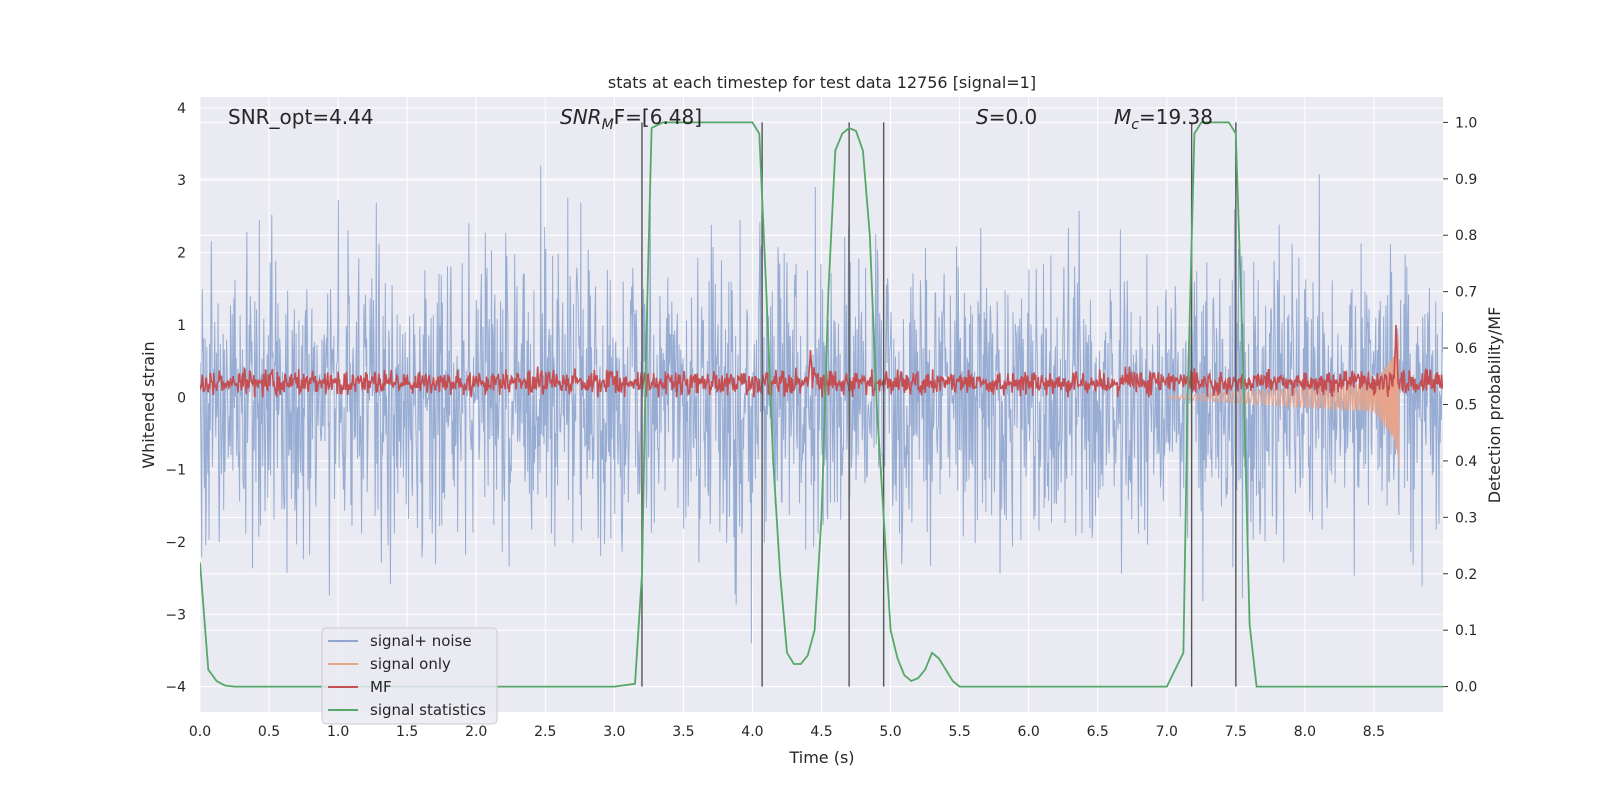 The width and height of the screenshot is (1600, 800). Describe the element at coordinates (338, 732) in the screenshot. I see `x-tick-label: 1.0` at that location.